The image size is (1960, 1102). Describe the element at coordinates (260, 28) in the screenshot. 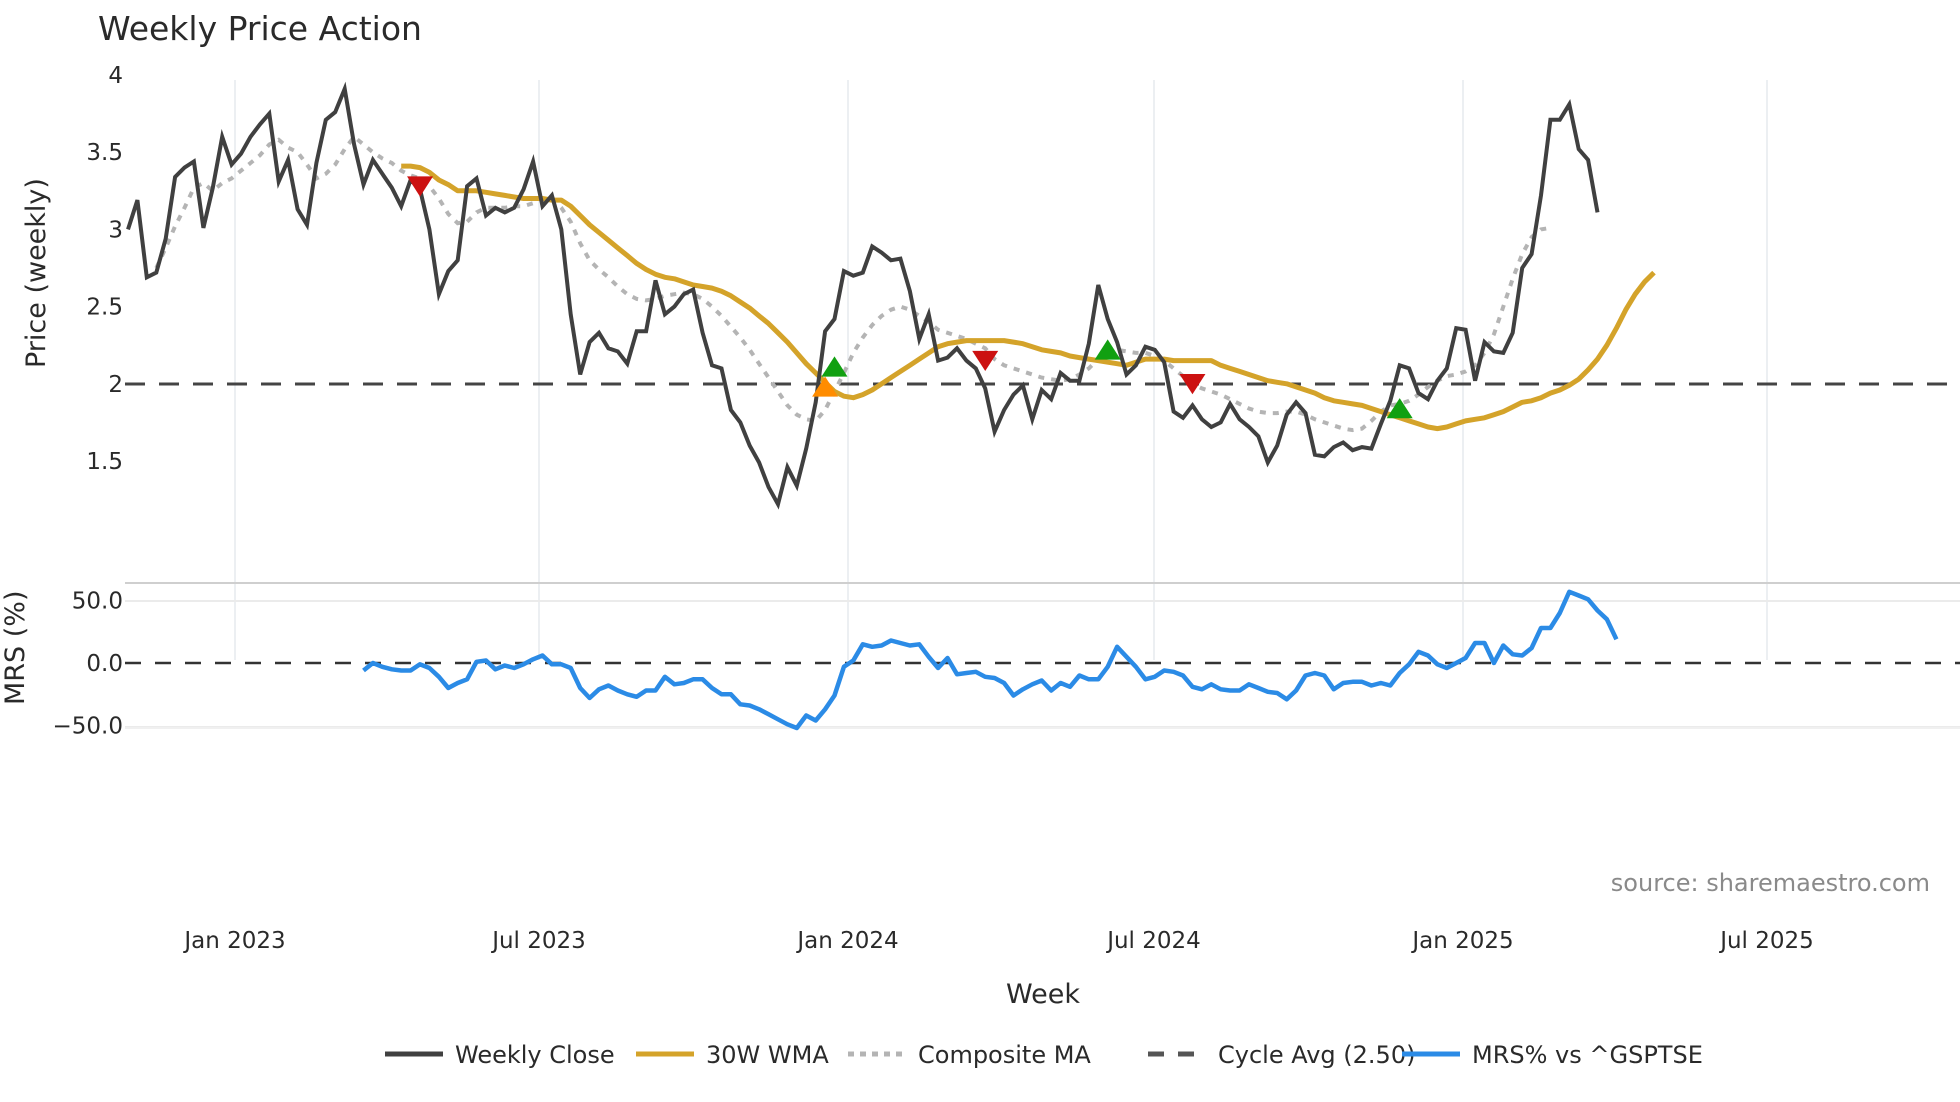

I see `chart-title: Weekly Price Action` at that location.